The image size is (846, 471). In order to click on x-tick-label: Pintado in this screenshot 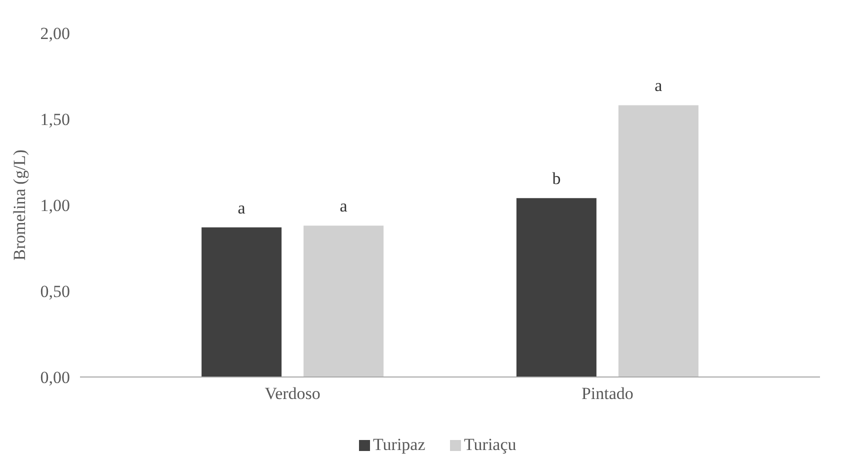, I will do `click(607, 393)`.